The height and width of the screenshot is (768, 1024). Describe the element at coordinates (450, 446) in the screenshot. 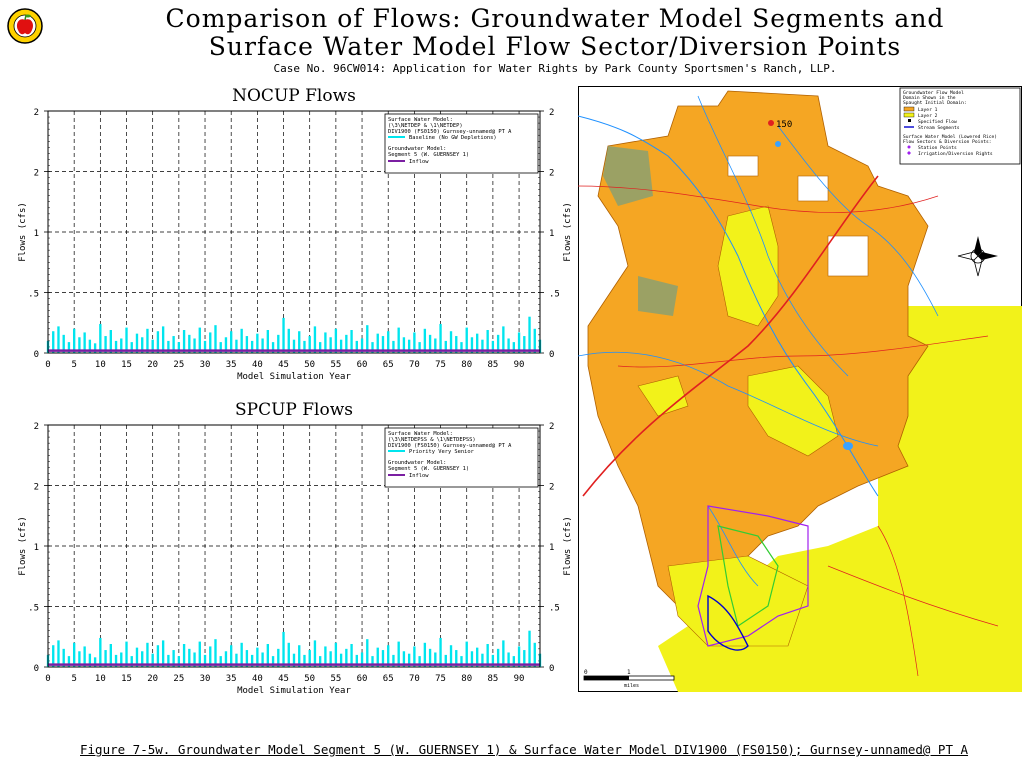

I see `legend-surface-node: DIV1900 (FS0150) Gurnsey-unnamed@ PT A` at that location.